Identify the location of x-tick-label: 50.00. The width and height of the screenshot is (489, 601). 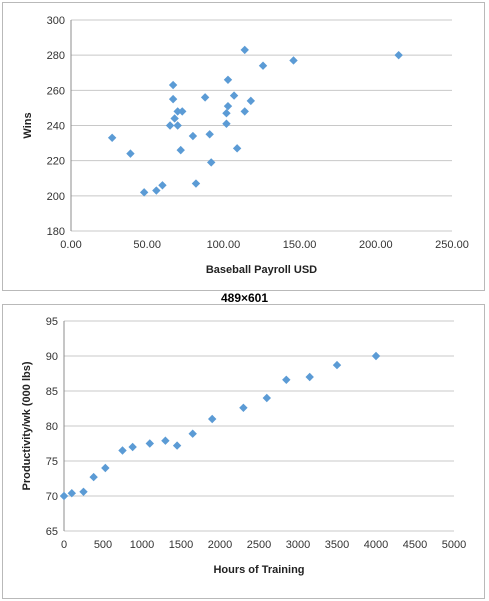
(147, 245).